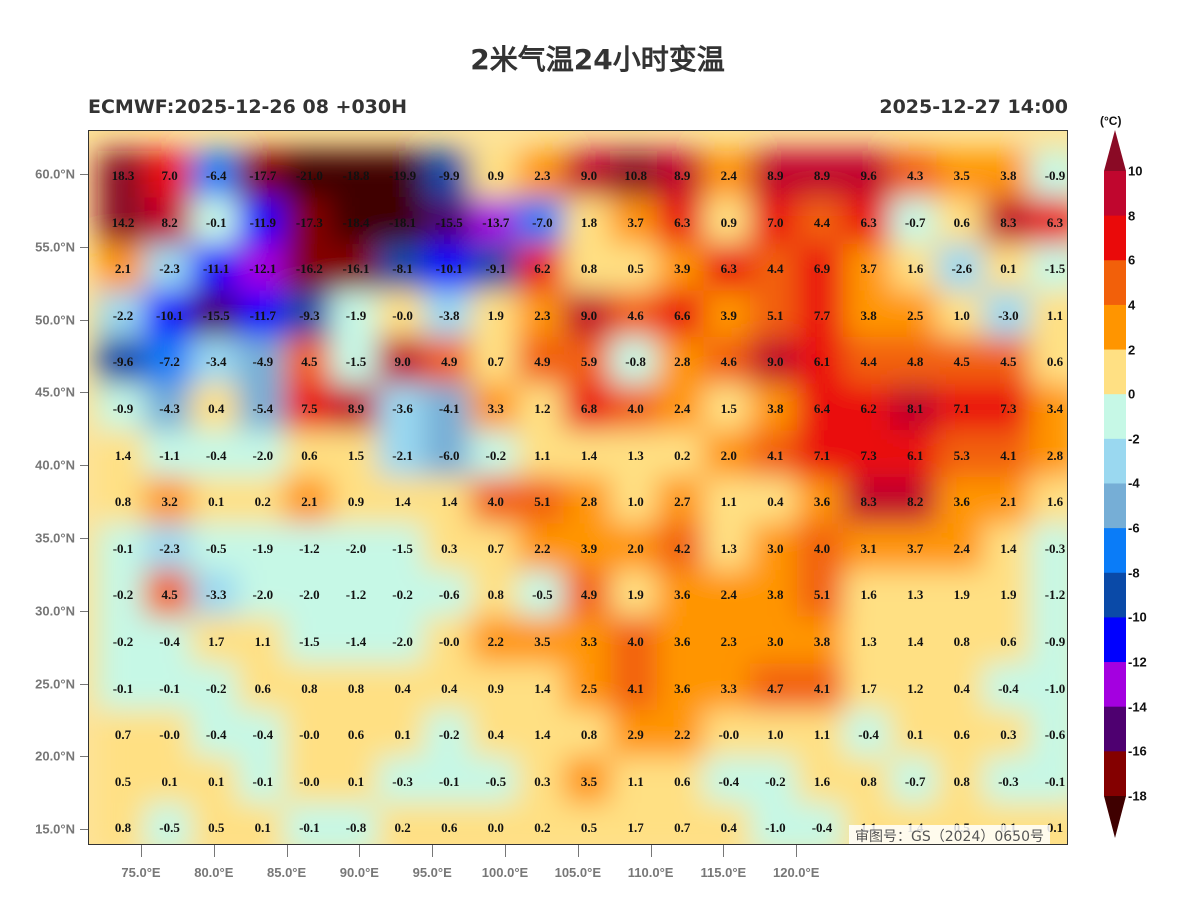 Image resolution: width=1201 pixels, height=900 pixels. I want to click on latitude-label: 35.0°N, so click(55, 538).